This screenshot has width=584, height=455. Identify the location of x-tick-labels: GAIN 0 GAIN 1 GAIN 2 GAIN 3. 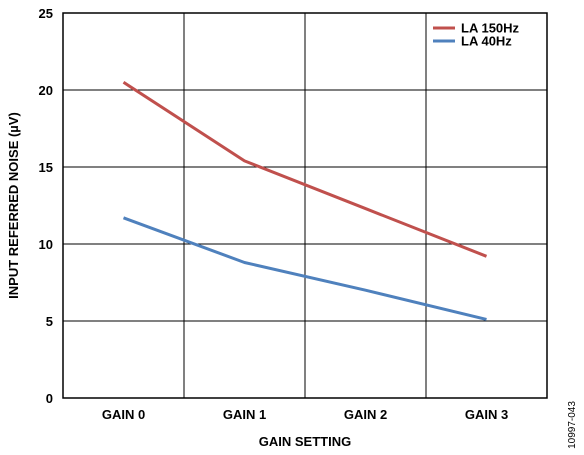
(305, 414).